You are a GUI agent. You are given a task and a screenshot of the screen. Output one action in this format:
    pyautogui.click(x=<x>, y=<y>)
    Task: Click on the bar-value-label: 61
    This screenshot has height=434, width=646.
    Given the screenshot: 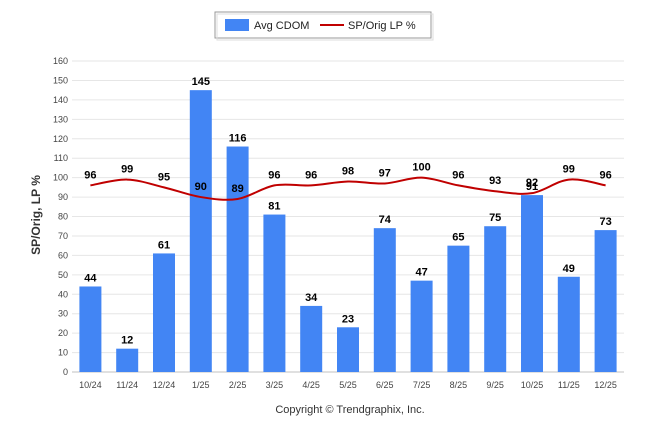 What is the action you would take?
    pyautogui.click(x=164, y=245)
    